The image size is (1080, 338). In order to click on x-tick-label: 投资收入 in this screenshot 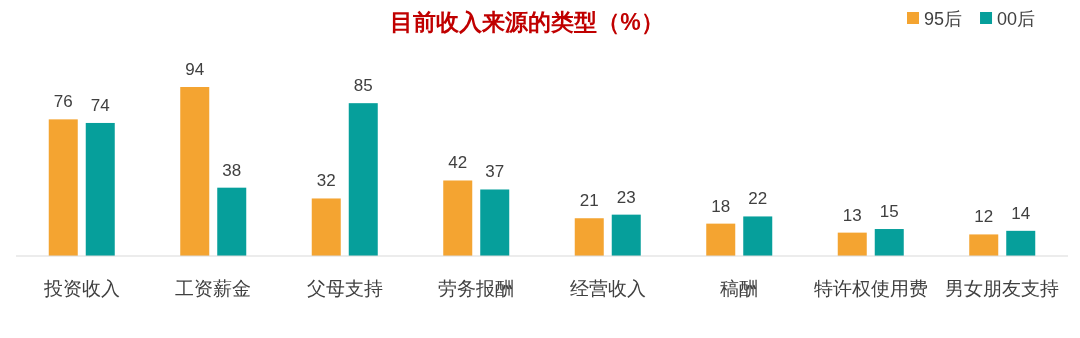, I will do `click(81, 288)`.